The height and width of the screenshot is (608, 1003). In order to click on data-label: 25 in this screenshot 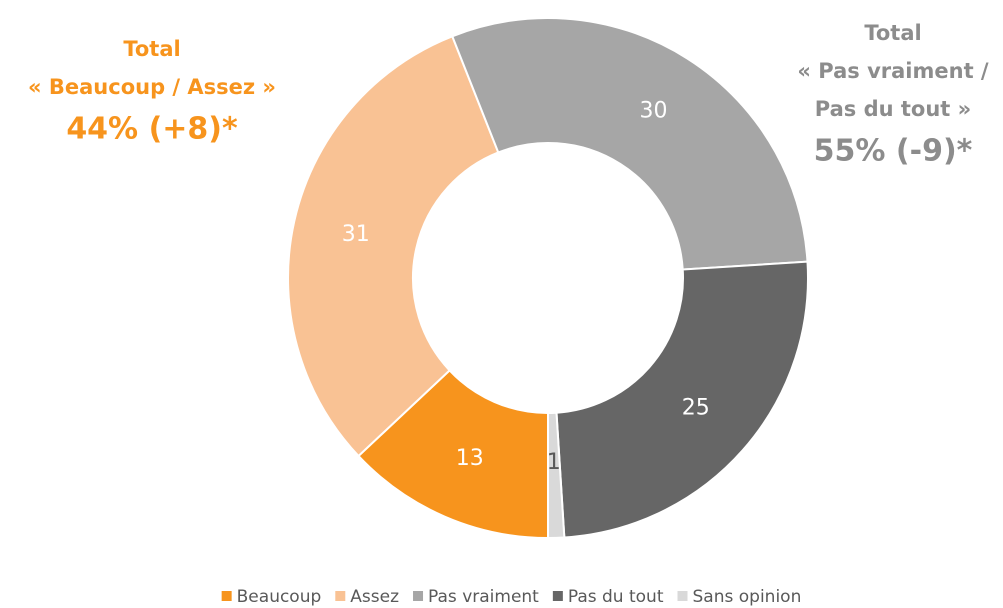, I will do `click(696, 407)`.